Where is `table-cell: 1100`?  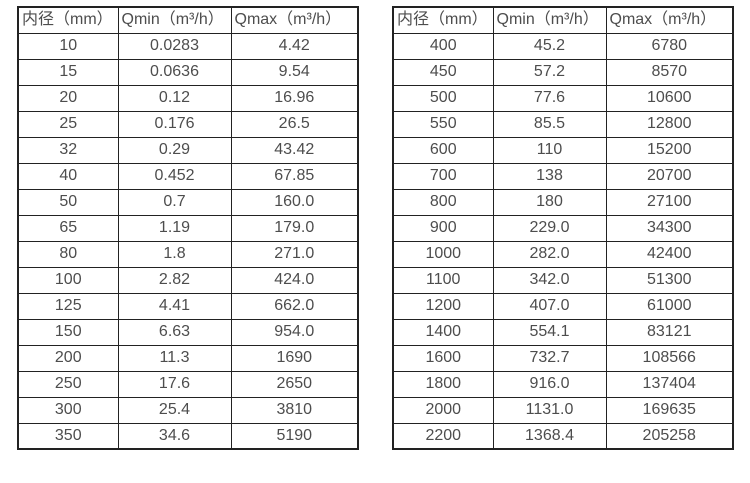 table-cell: 1100 is located at coordinates (443, 280).